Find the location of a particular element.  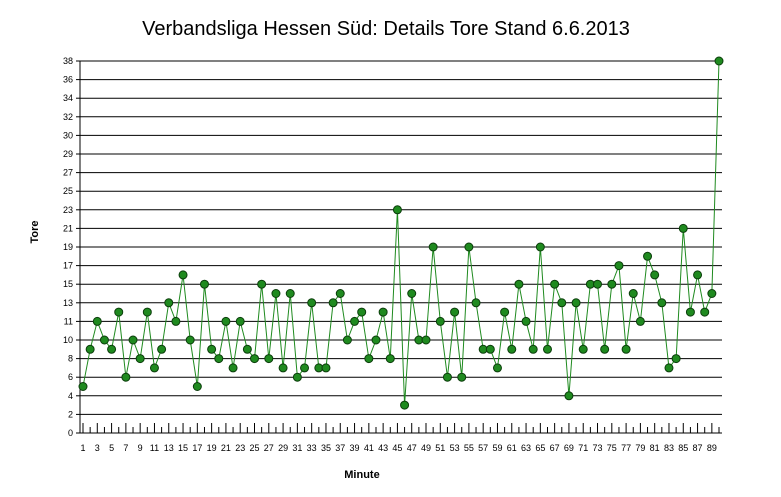

x-tick-label: 35 is located at coordinates (326, 448).